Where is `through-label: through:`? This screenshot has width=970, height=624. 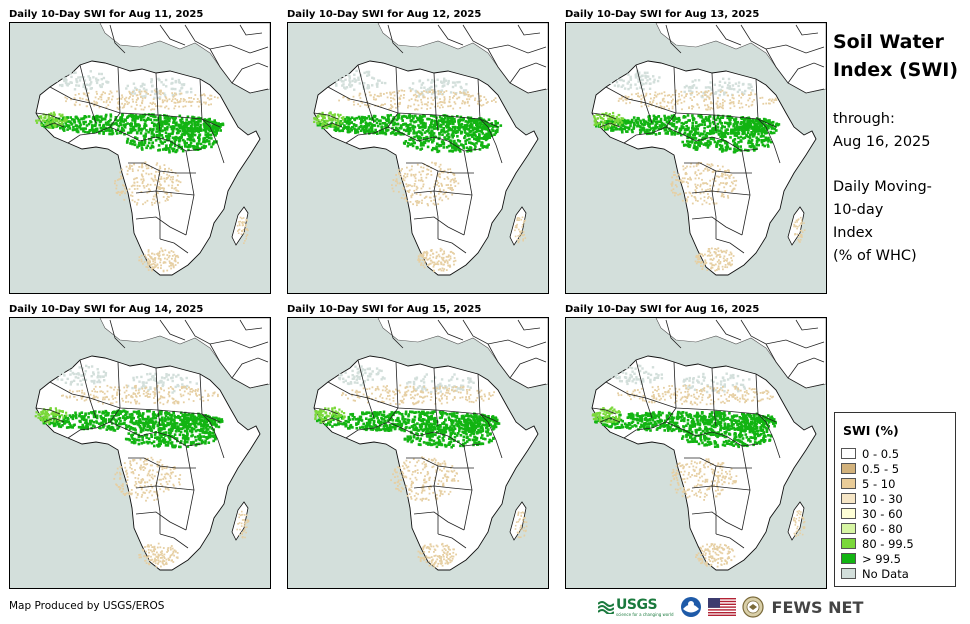
through-label: through: is located at coordinates (864, 119).